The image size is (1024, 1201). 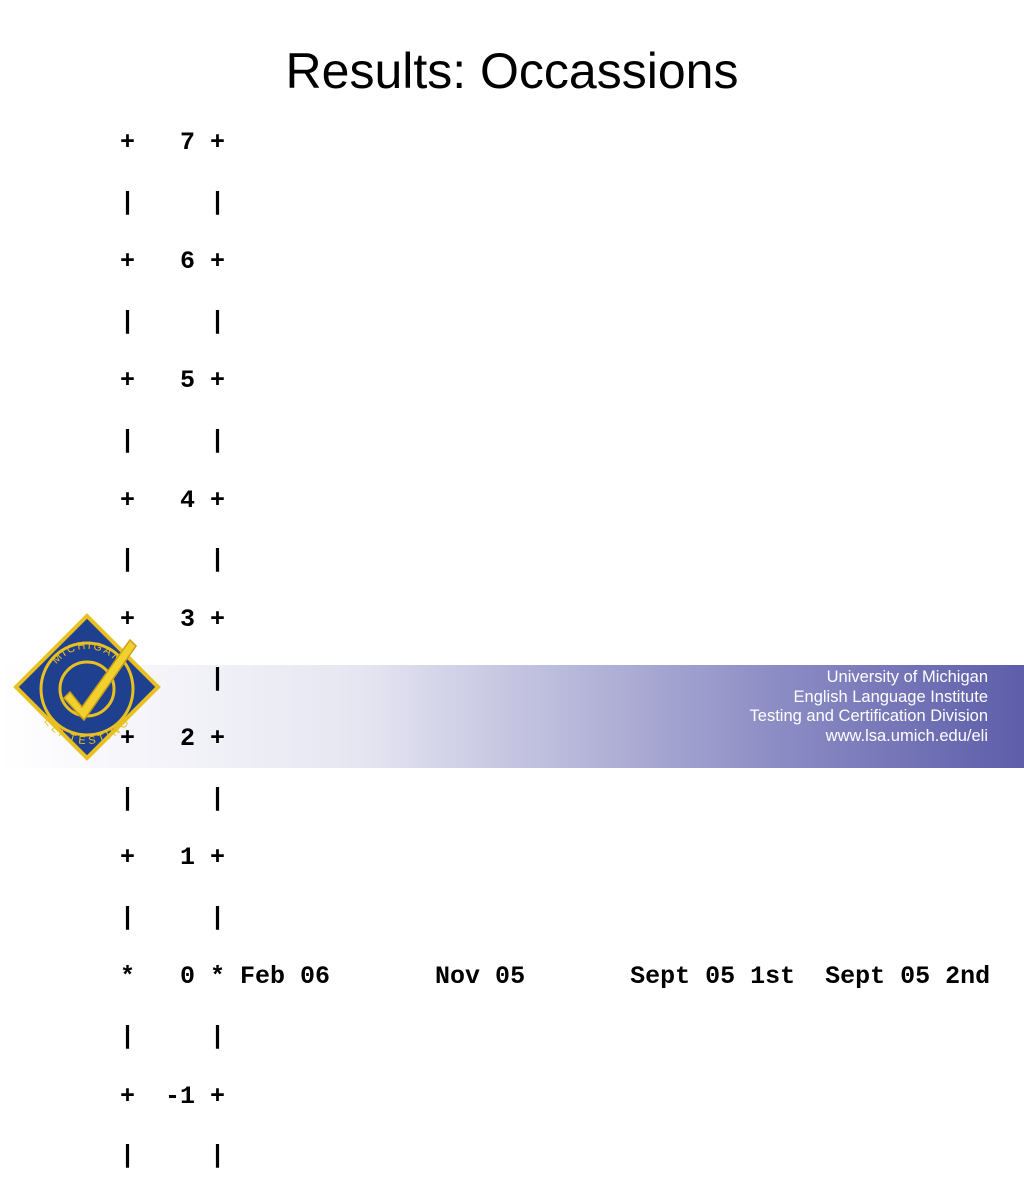 What do you see at coordinates (906, 735) in the screenshot?
I see `footer-line: www.lsa.umich.edu/eli` at bounding box center [906, 735].